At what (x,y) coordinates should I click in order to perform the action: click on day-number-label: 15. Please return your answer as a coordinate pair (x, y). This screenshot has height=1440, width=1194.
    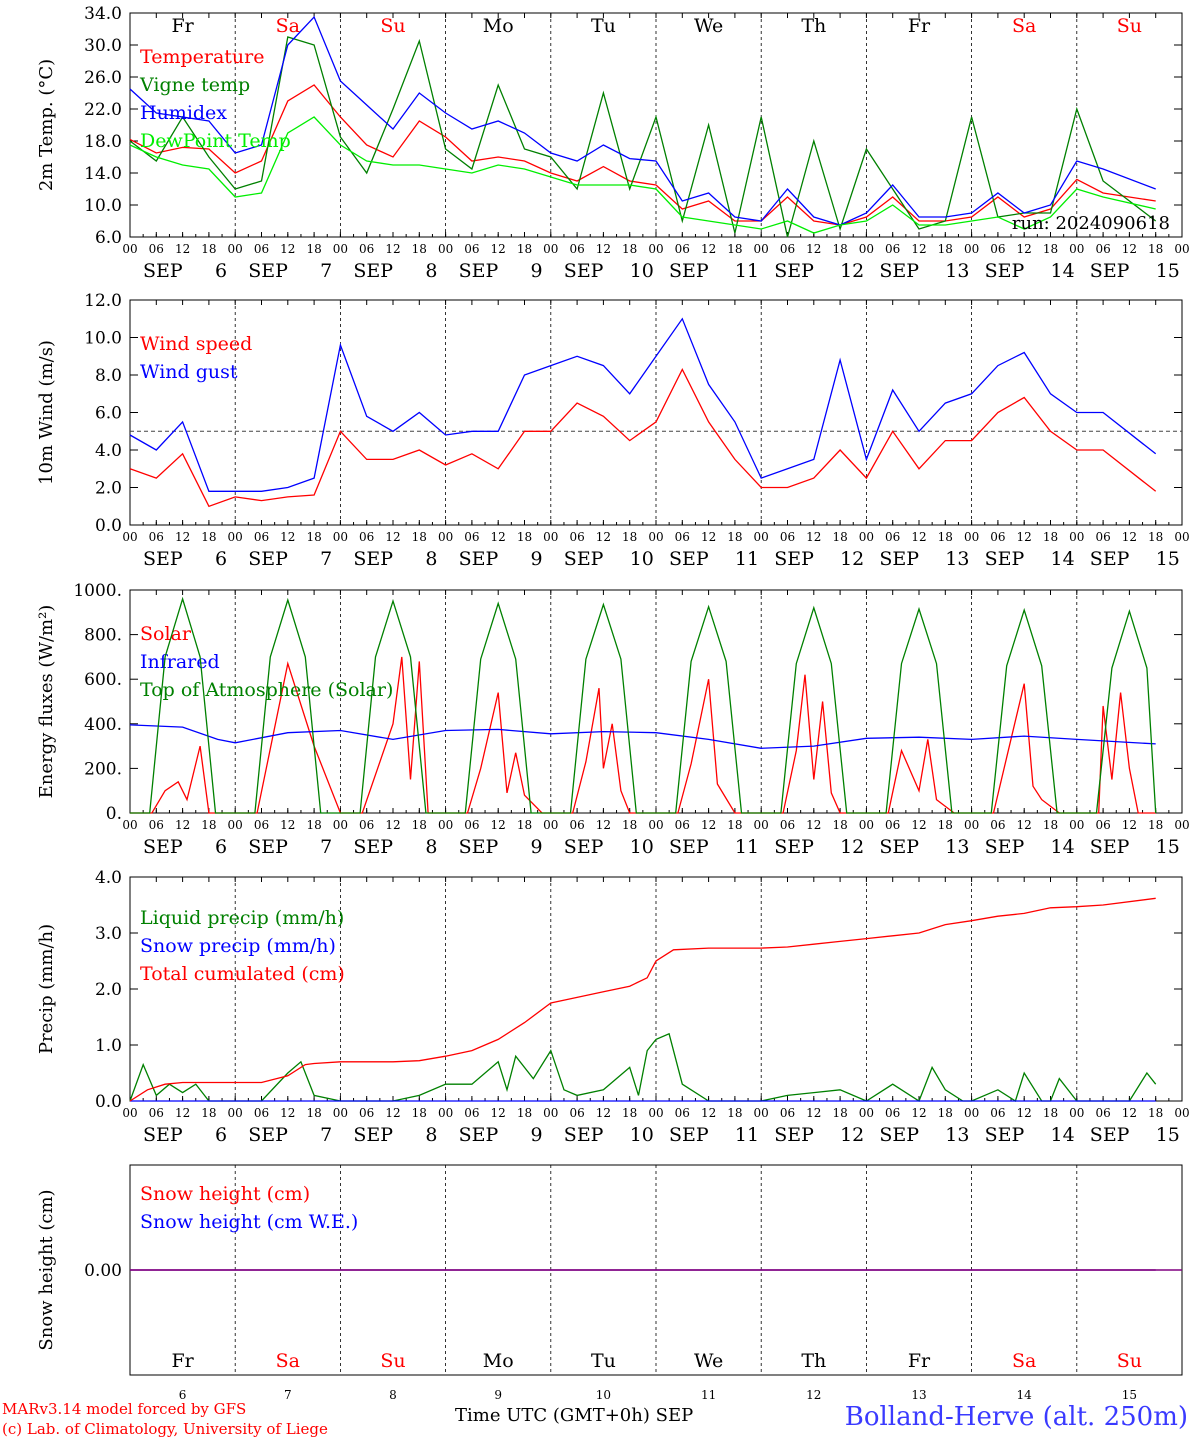
    Looking at the image, I should click on (1129, 1395).